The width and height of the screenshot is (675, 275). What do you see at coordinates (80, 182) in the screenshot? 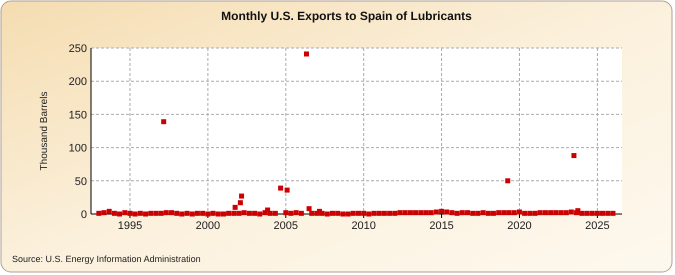
I see `y-tick-label: 50` at bounding box center [80, 182].